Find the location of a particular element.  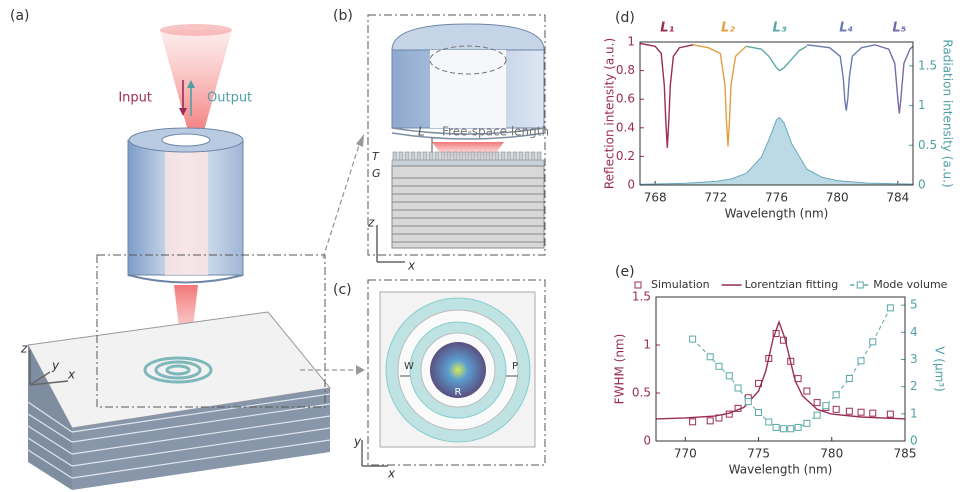

legend-label: Mode volume is located at coordinates (910, 284).